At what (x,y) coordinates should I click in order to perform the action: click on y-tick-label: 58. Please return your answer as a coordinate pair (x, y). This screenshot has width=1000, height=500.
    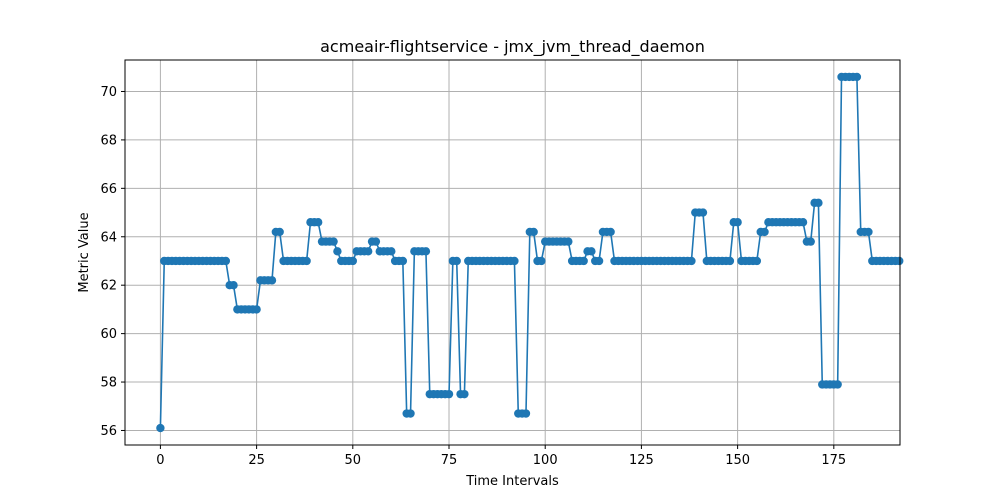
    Looking at the image, I should click on (108, 383).